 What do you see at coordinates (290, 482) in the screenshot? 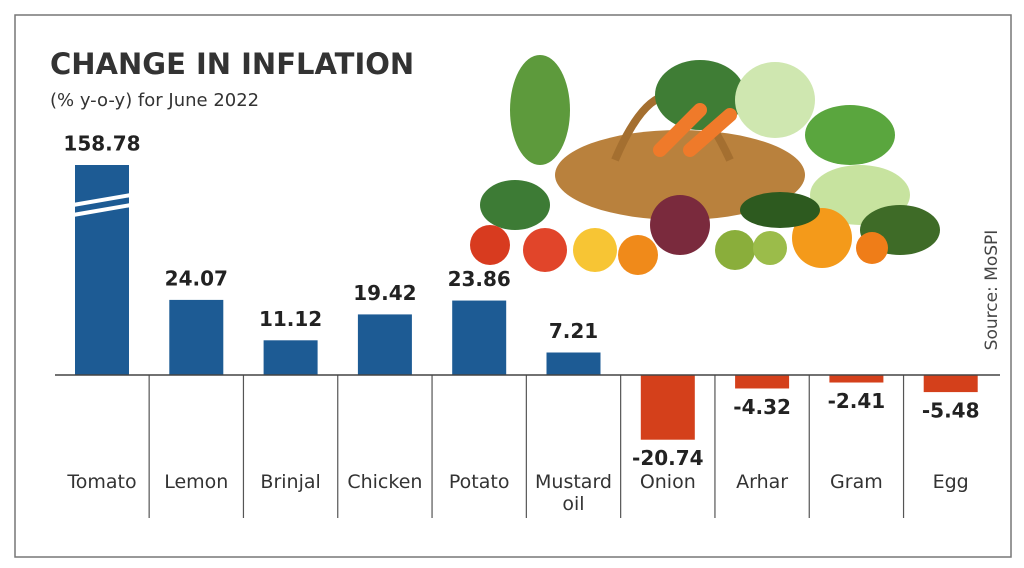
I see `x-tick-label: Brinjal` at bounding box center [290, 482].